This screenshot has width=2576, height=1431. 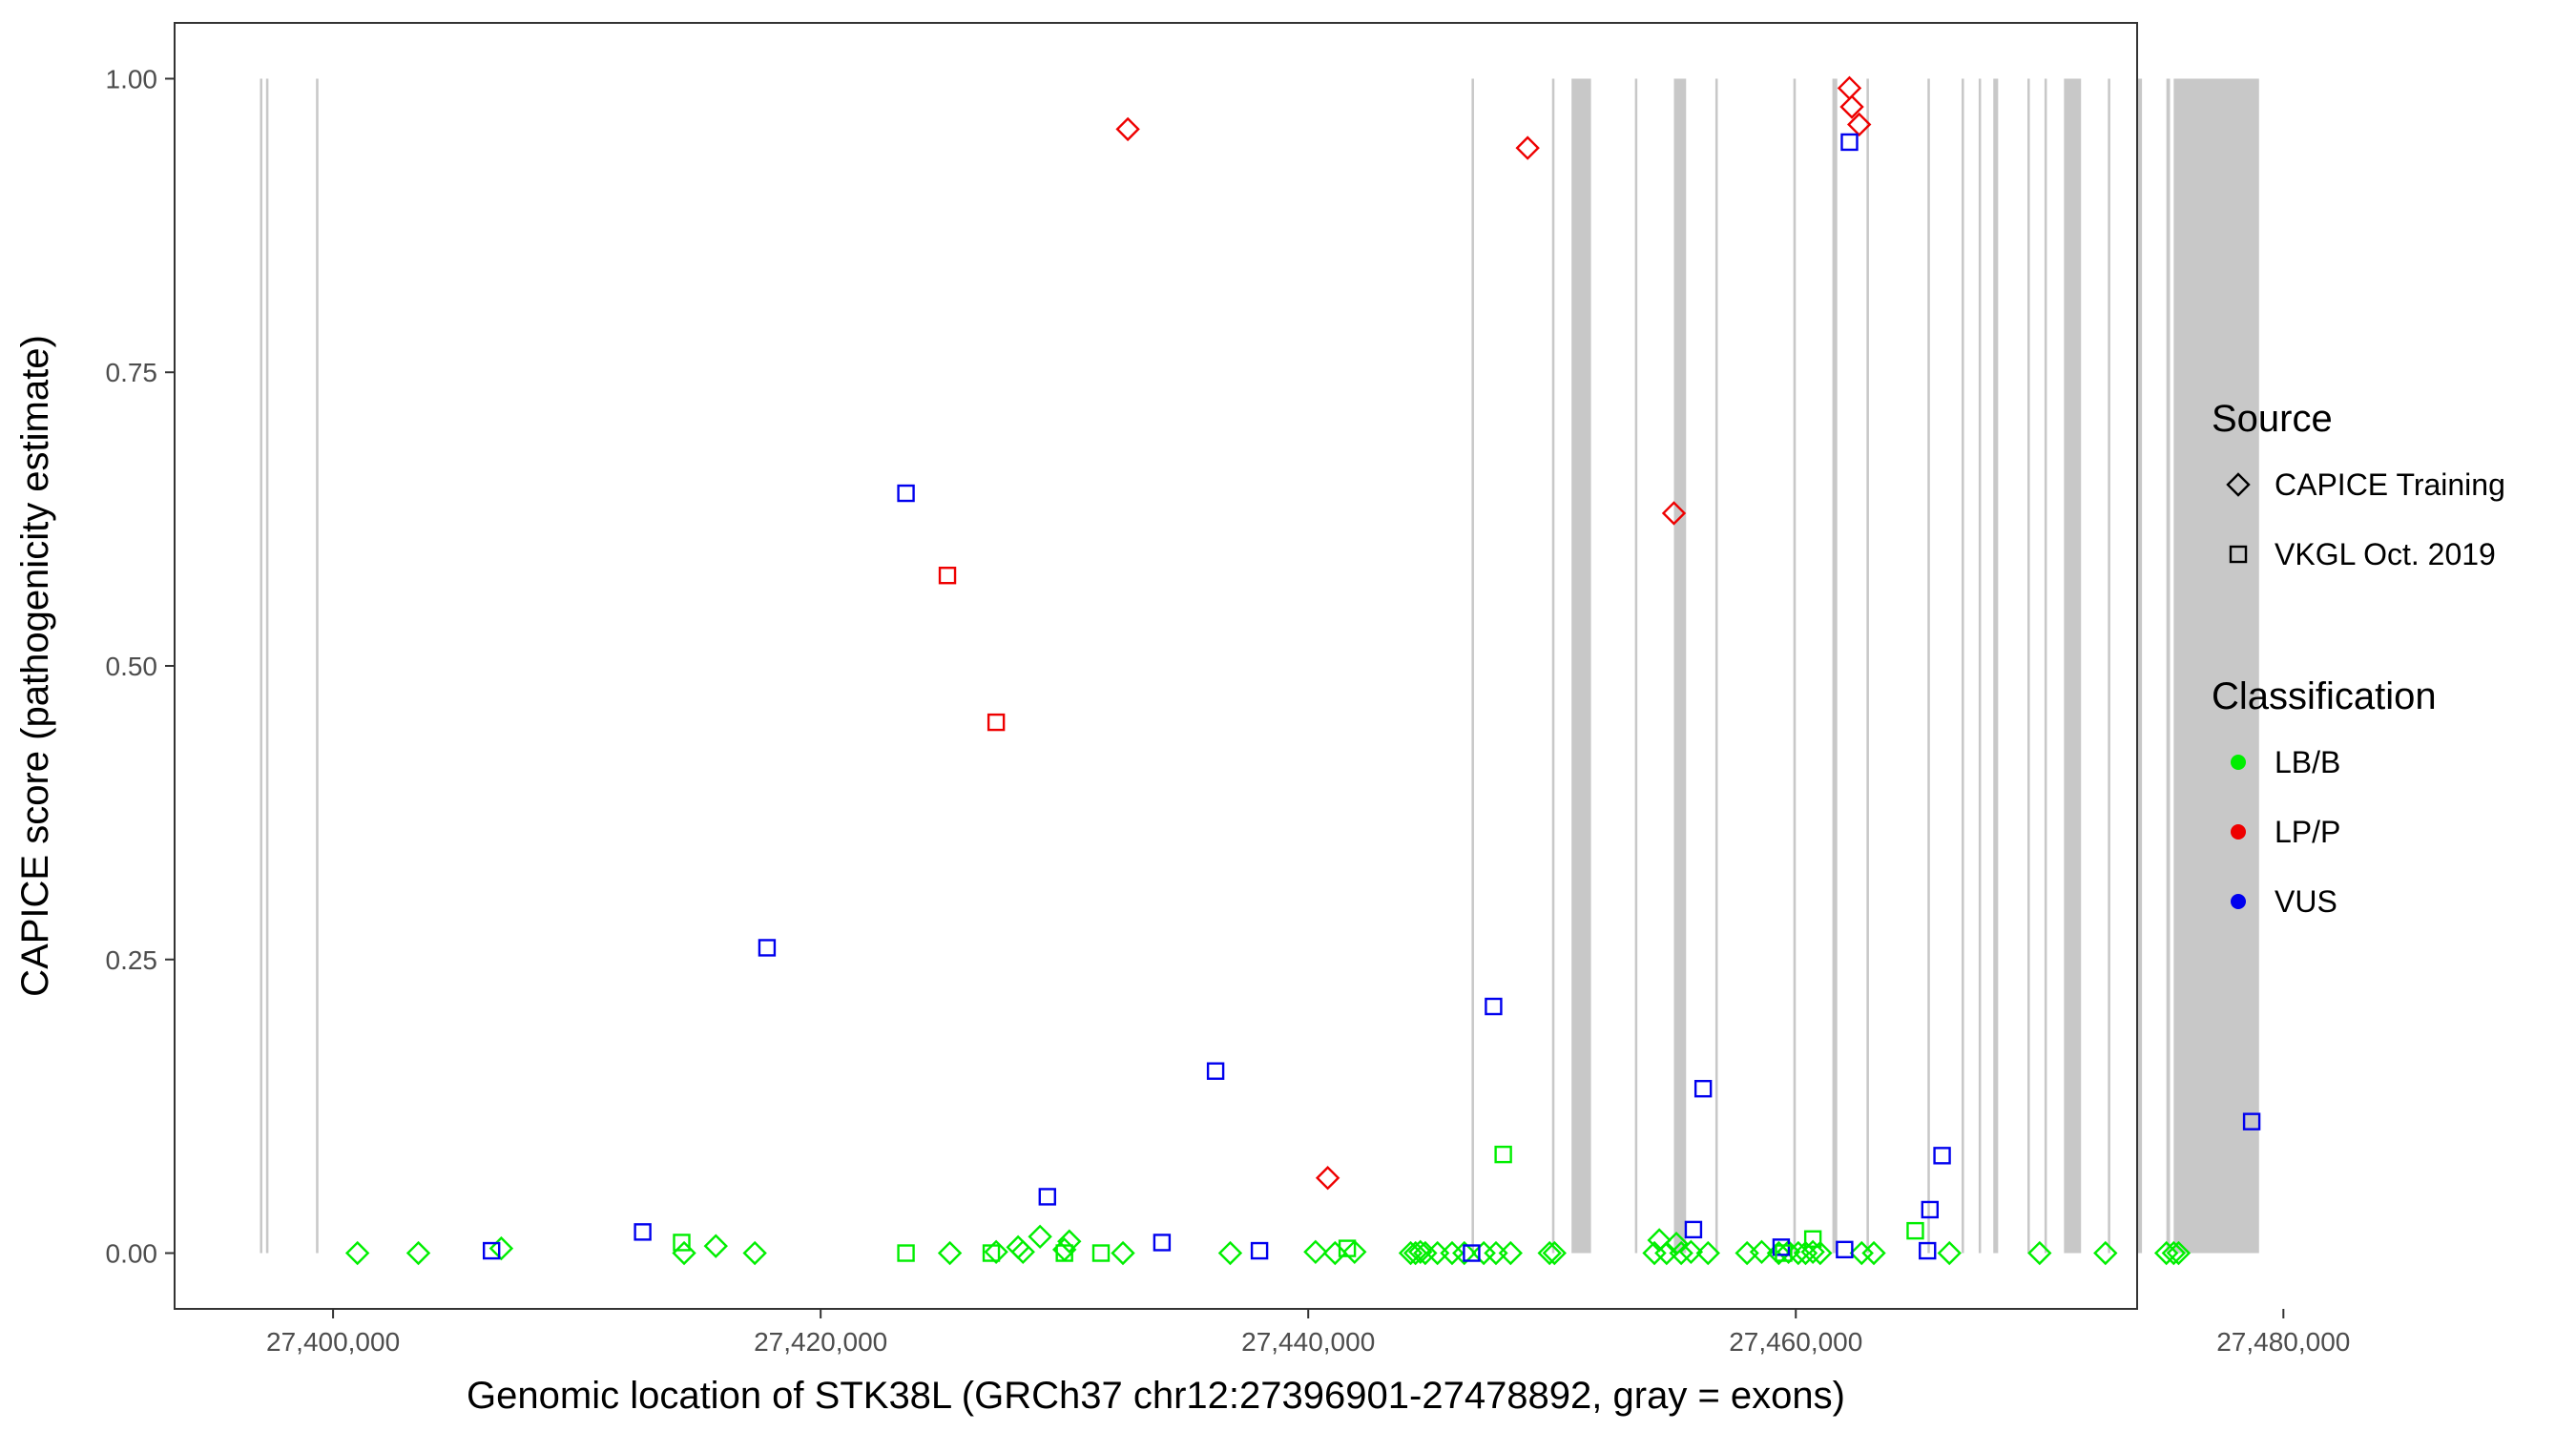 I want to click on x-tick-label: 27,460,000, so click(x=1795, y=1342).